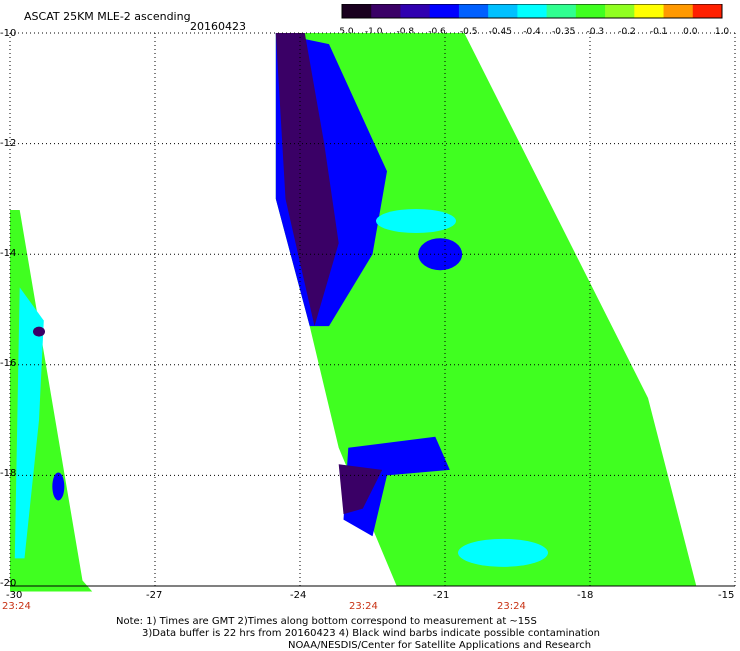 The image size is (740, 651). What do you see at coordinates (218, 26) in the screenshot?
I see `product-date: 20160423` at bounding box center [218, 26].